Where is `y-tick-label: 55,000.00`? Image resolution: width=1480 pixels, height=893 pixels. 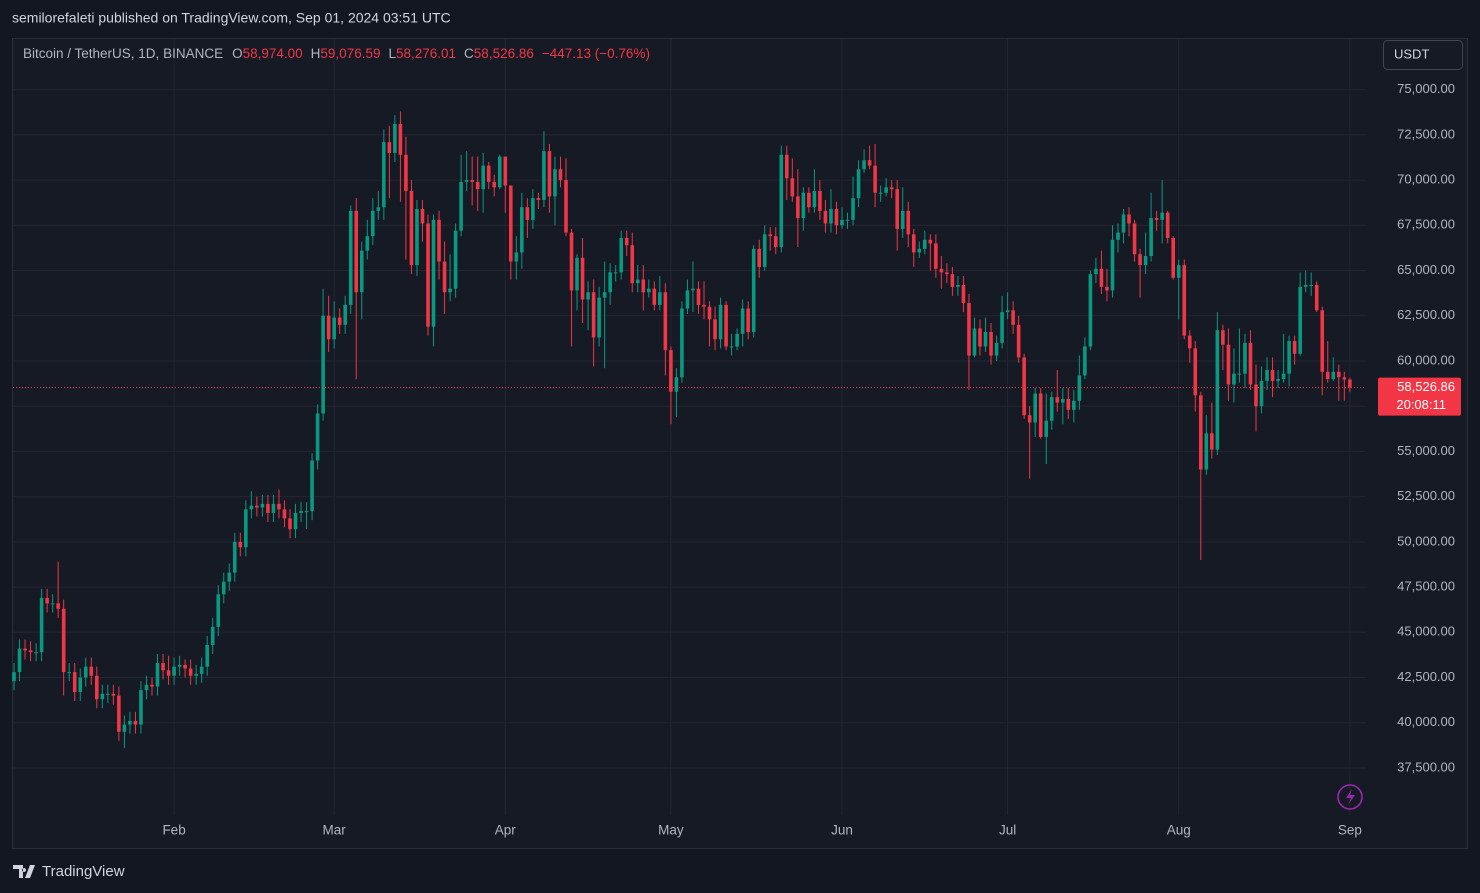 y-tick-label: 55,000.00 is located at coordinates (1426, 450).